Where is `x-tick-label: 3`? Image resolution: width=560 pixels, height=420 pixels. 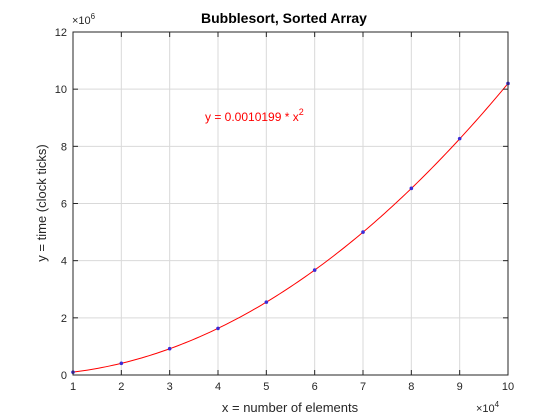
x-tick-label: 3 is located at coordinates (170, 387).